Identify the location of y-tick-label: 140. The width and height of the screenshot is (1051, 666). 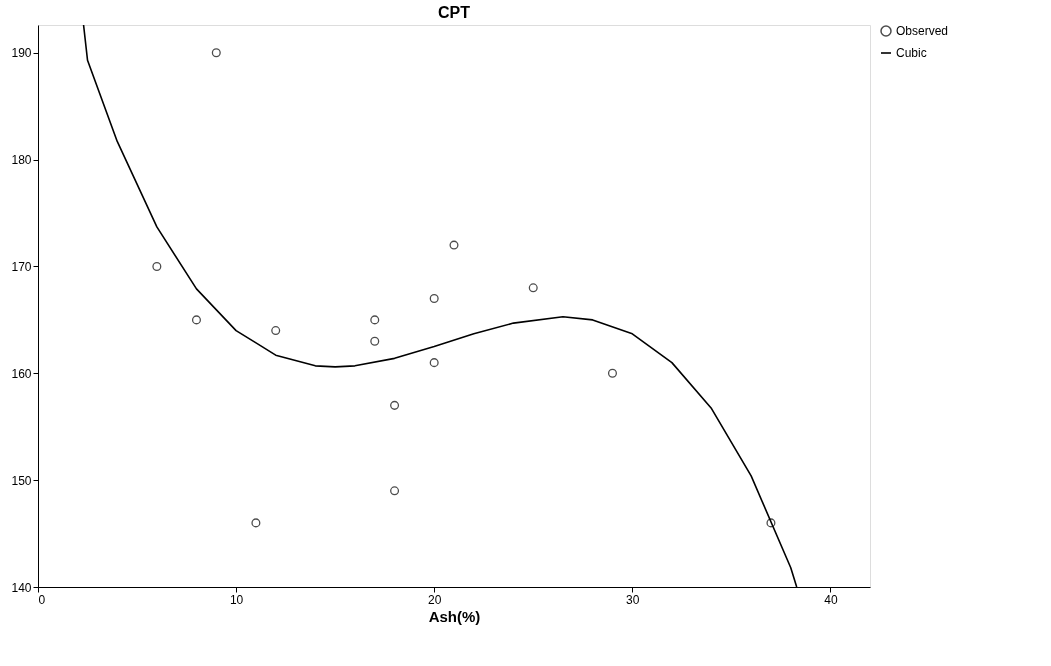
(21, 587).